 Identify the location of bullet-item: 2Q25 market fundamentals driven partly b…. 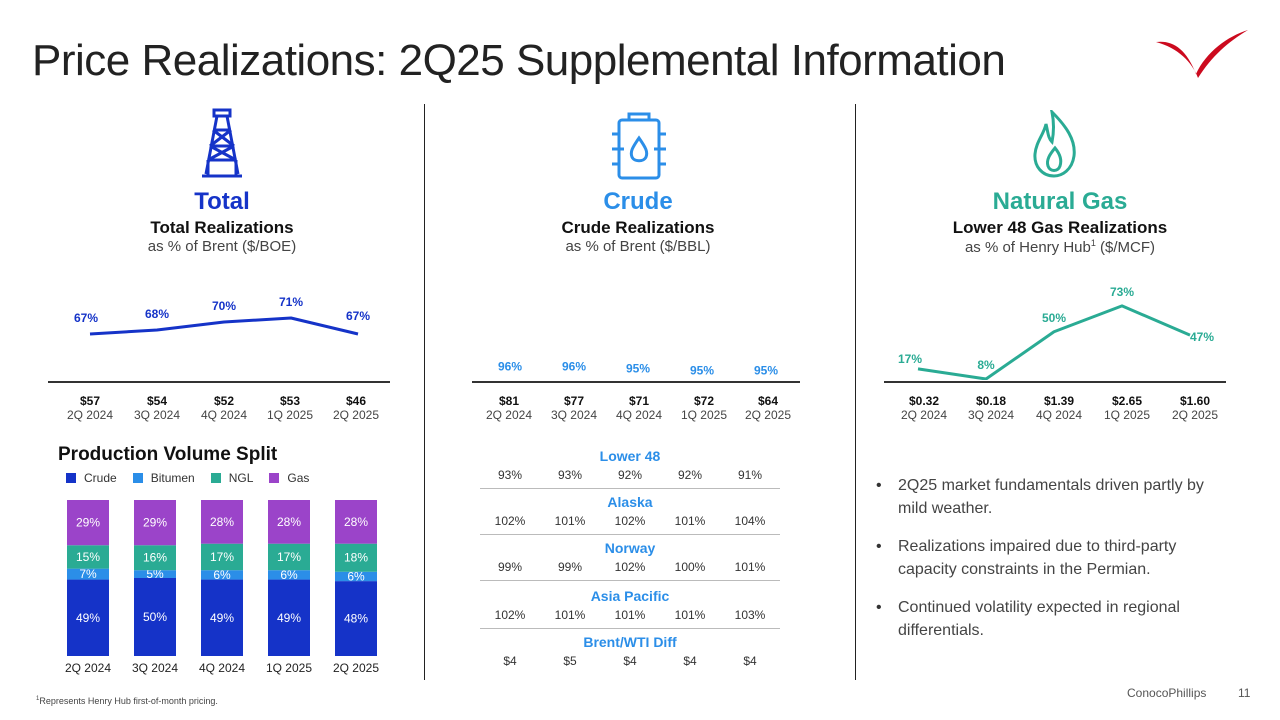
(1056, 497).